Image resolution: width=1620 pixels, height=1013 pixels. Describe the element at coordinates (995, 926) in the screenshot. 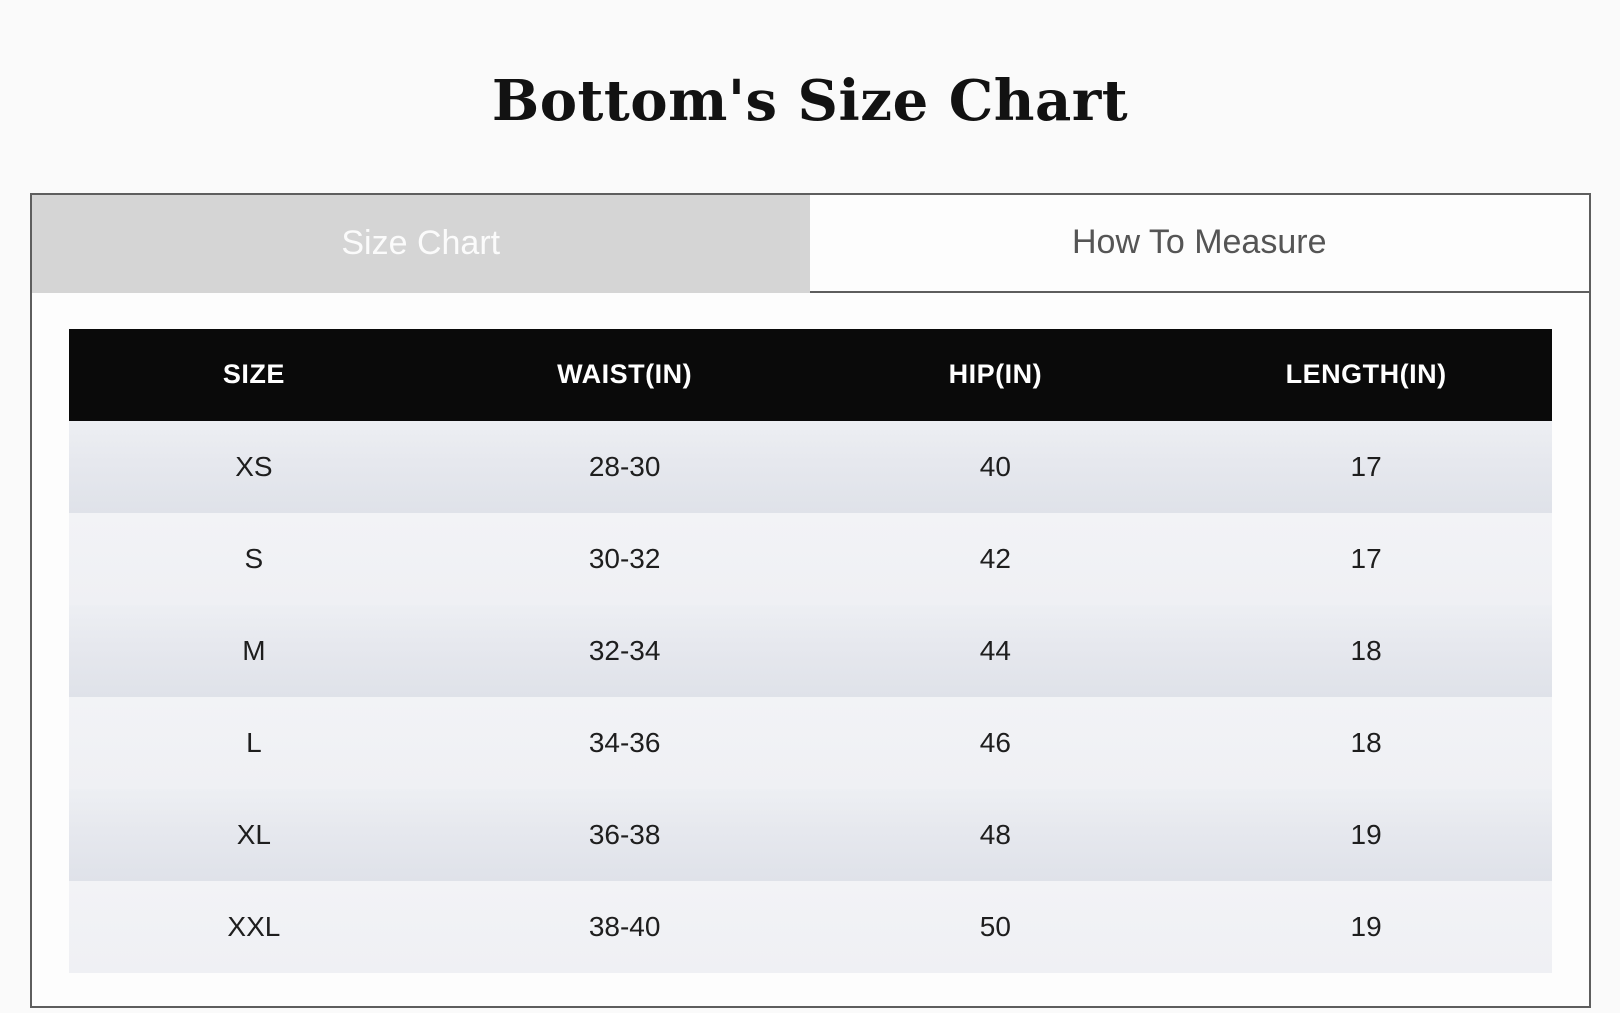

I see `table-cell: 50` at that location.